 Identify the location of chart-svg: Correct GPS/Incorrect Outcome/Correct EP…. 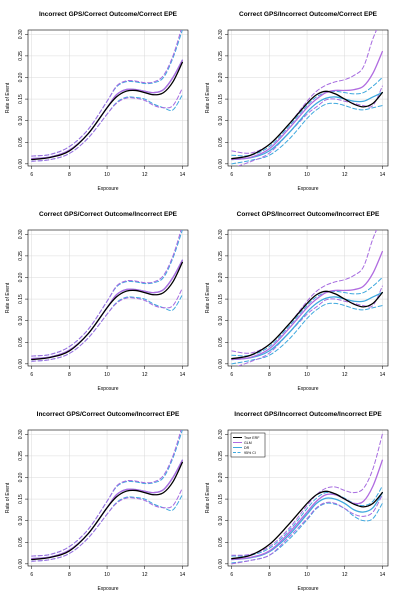
(297, 101).